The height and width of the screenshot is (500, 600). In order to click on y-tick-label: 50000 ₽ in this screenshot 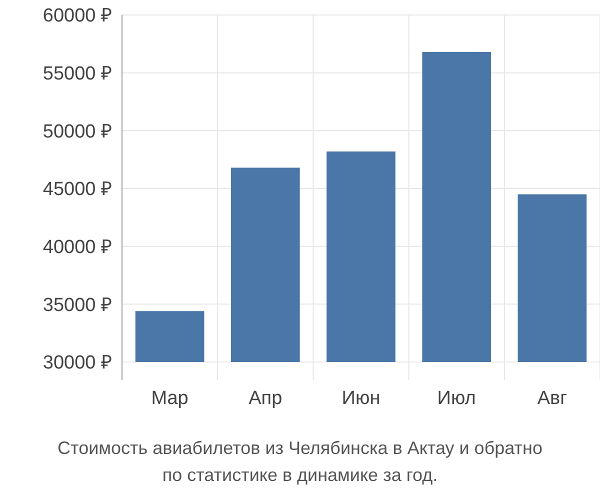, I will do `click(77, 131)`.